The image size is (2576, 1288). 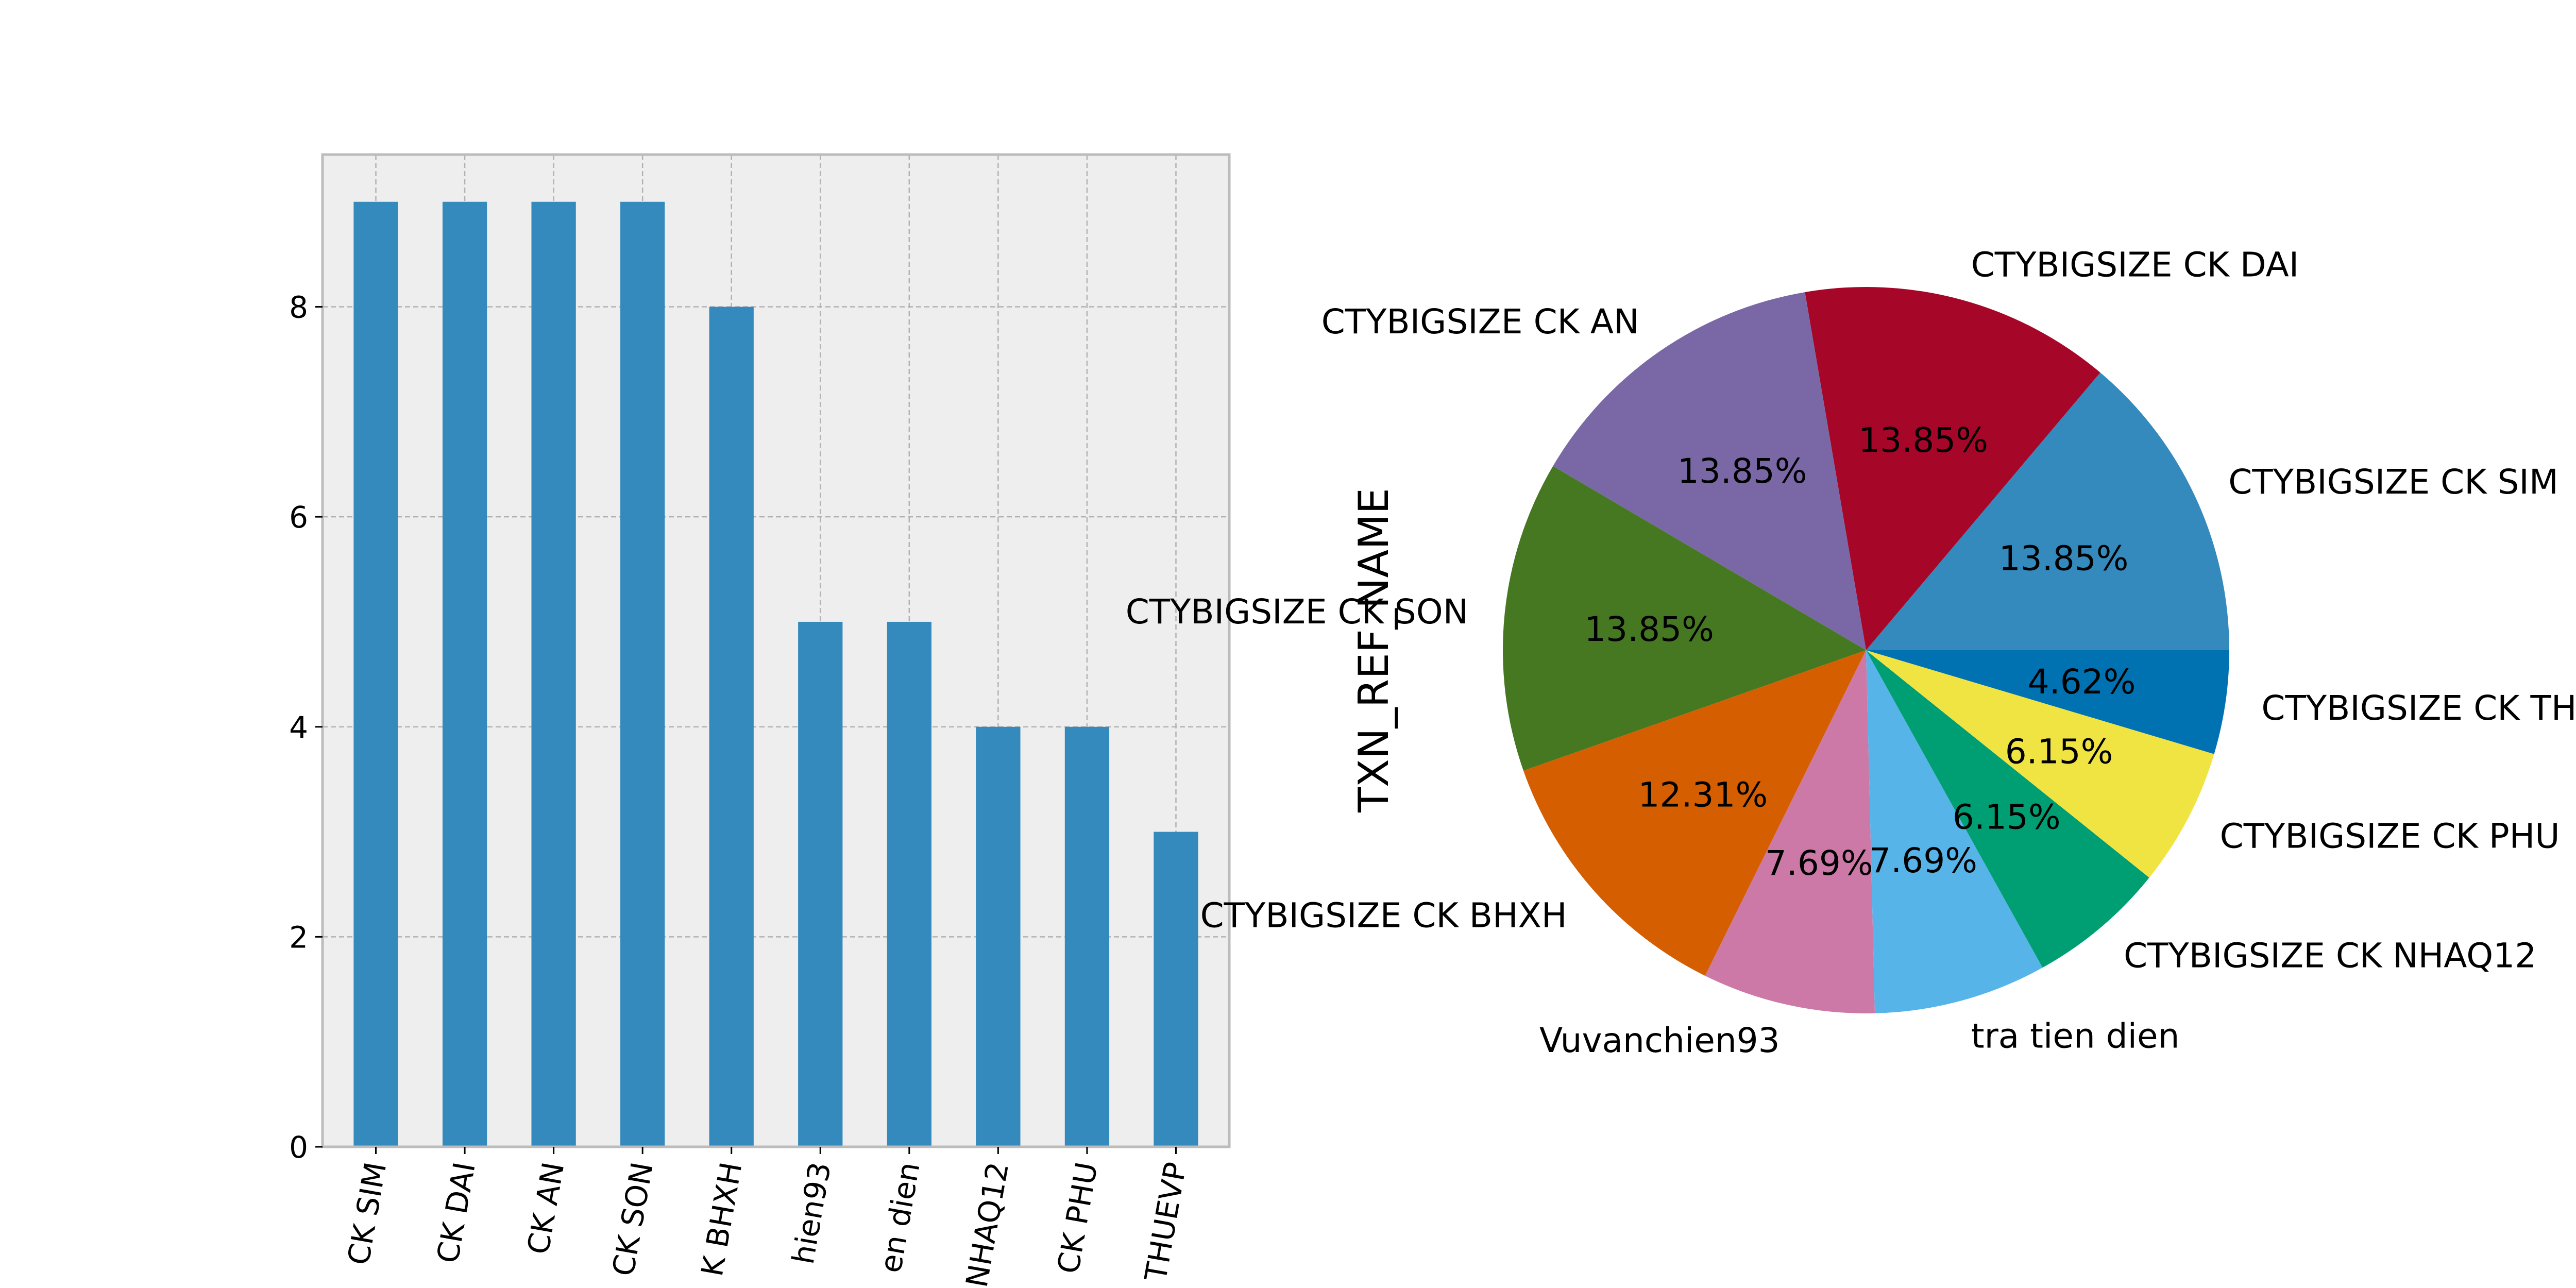 What do you see at coordinates (1480, 322) in the screenshot?
I see `pie-slice-label: CTYBIGSIZE CK AN` at bounding box center [1480, 322].